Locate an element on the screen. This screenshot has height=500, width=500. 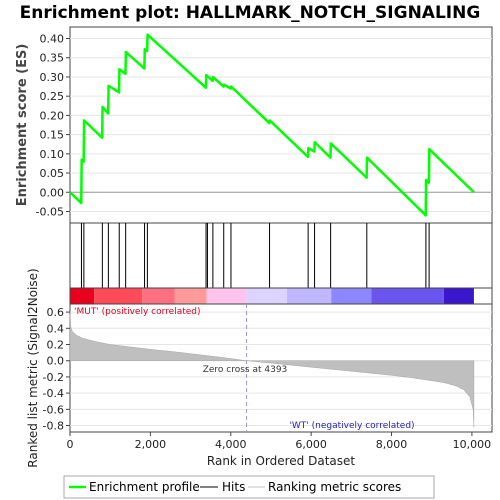
legend-enrichment-label: Enrichment profile is located at coordinates (144, 487).